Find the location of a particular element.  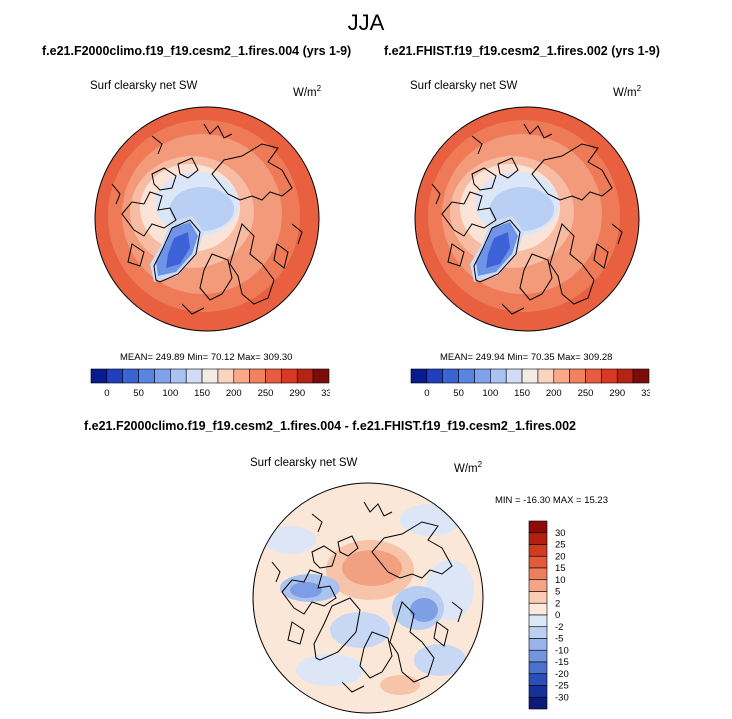

figure-title: JJA is located at coordinates (366, 22).